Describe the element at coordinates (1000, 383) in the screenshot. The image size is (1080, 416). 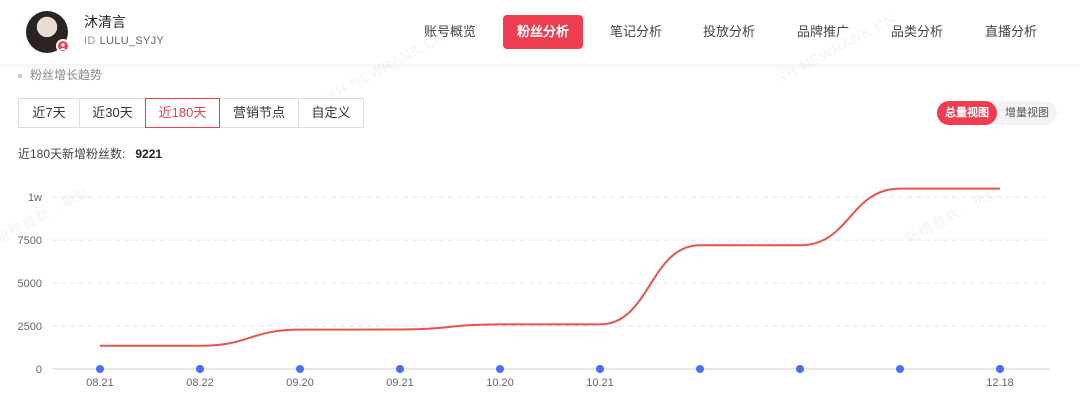
I see `x-tick-label: 12.18` at that location.